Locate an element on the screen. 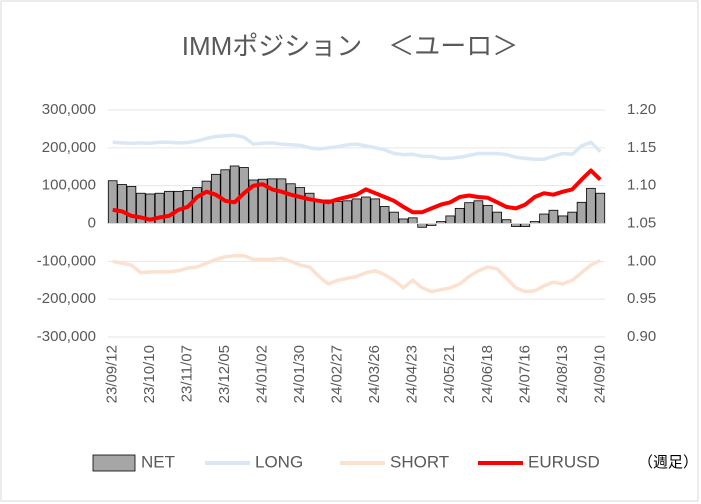 This screenshot has height=504, width=701. x-tick-label: 24/06/18 is located at coordinates (487, 374).